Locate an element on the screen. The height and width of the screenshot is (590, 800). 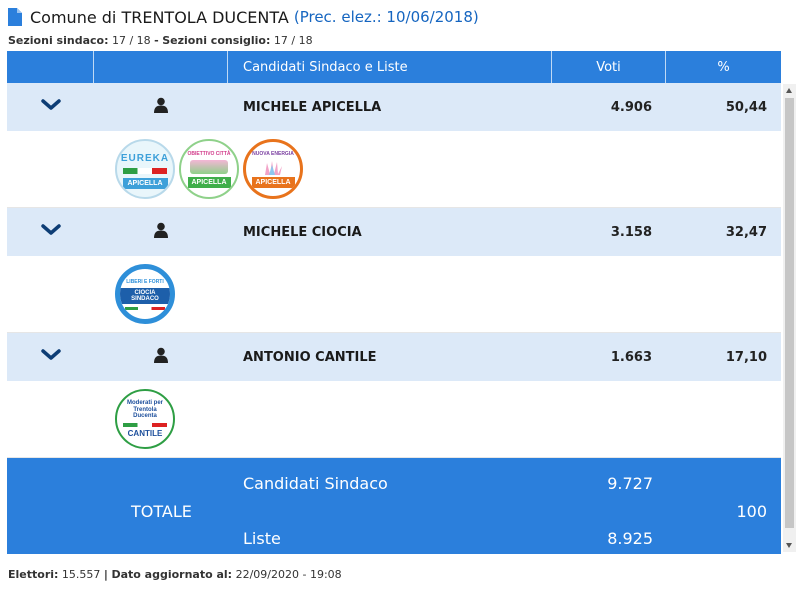
table-header: Candidati Sindaco e Liste Voti % is located at coordinates (394, 67).